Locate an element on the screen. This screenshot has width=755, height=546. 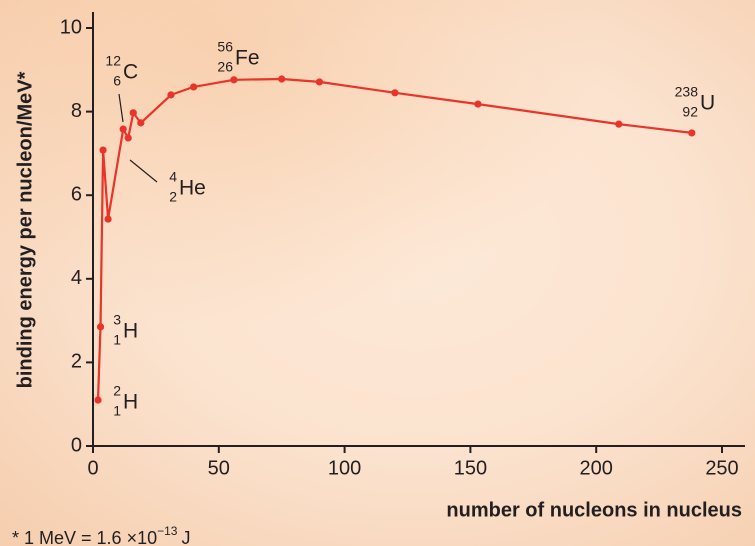
x-tick-label: 250 is located at coordinates (721, 468).